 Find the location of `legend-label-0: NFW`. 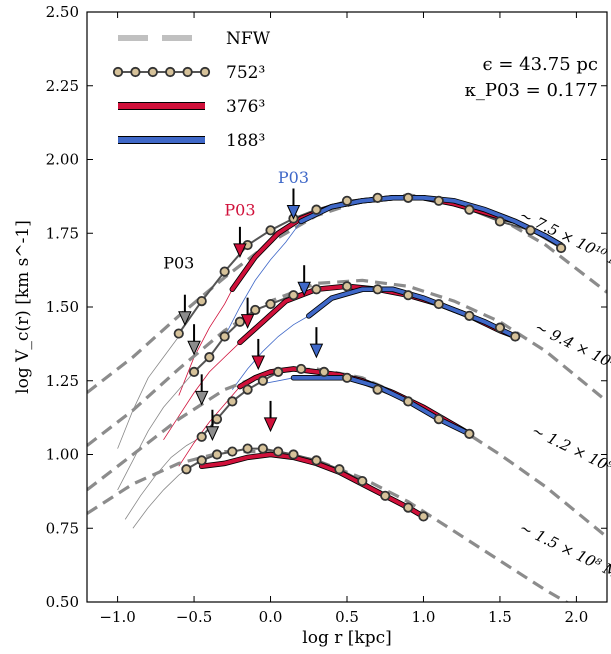

legend-label-0: NFW is located at coordinates (248, 39).